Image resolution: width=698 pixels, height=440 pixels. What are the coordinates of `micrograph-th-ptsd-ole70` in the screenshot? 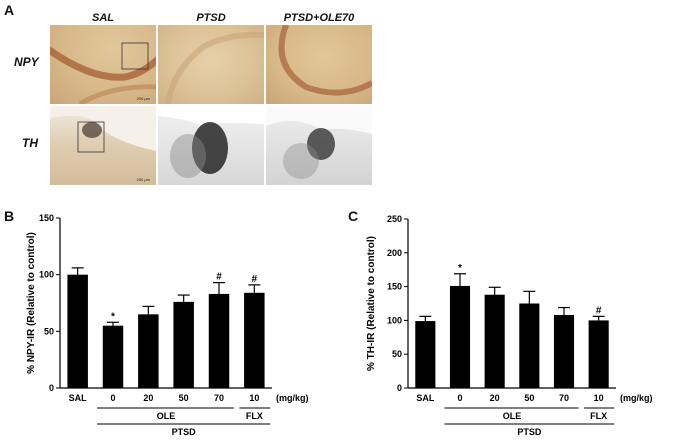 It's located at (319, 145).